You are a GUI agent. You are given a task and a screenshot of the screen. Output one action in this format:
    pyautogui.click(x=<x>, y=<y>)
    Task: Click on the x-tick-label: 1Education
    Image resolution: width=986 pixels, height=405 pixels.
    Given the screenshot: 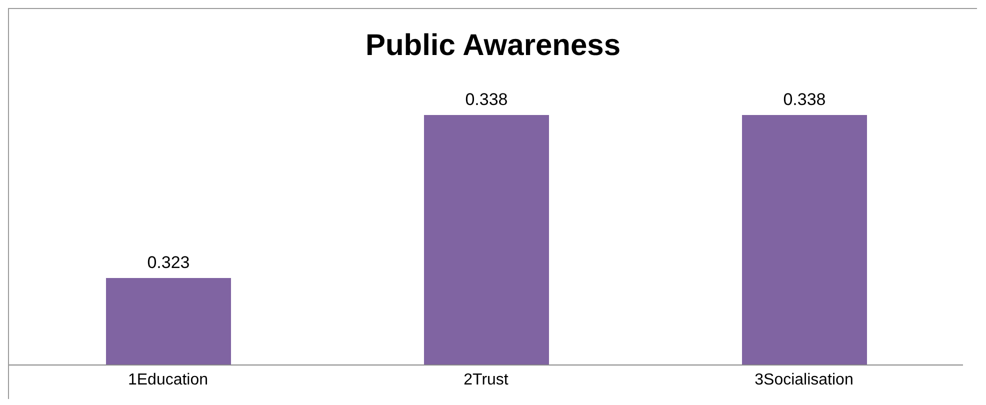 What is the action you would take?
    pyautogui.click(x=168, y=379)
    